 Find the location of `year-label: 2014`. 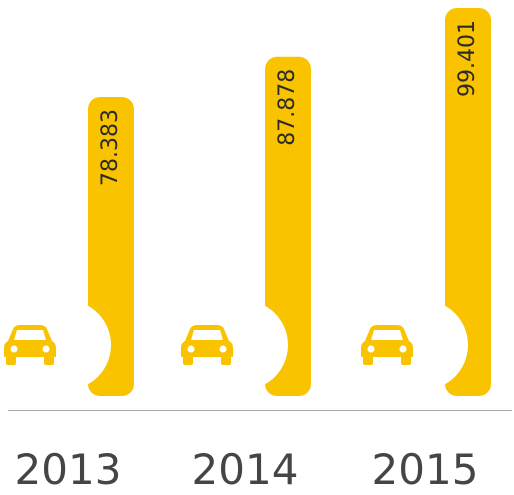

year-label: 2014 is located at coordinates (245, 469).